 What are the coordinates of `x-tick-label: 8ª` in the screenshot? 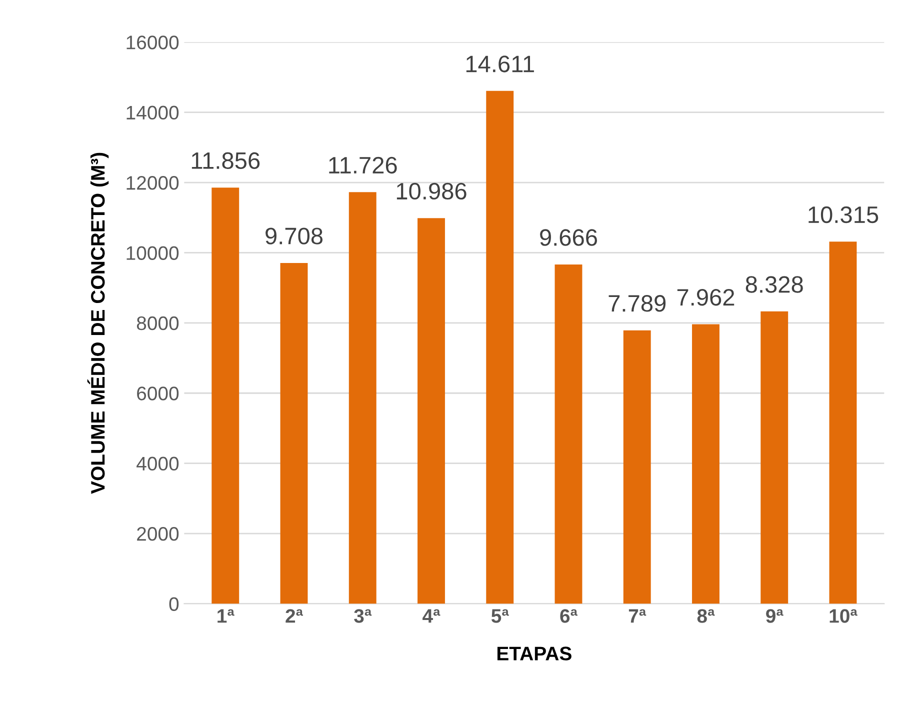 It's located at (706, 616).